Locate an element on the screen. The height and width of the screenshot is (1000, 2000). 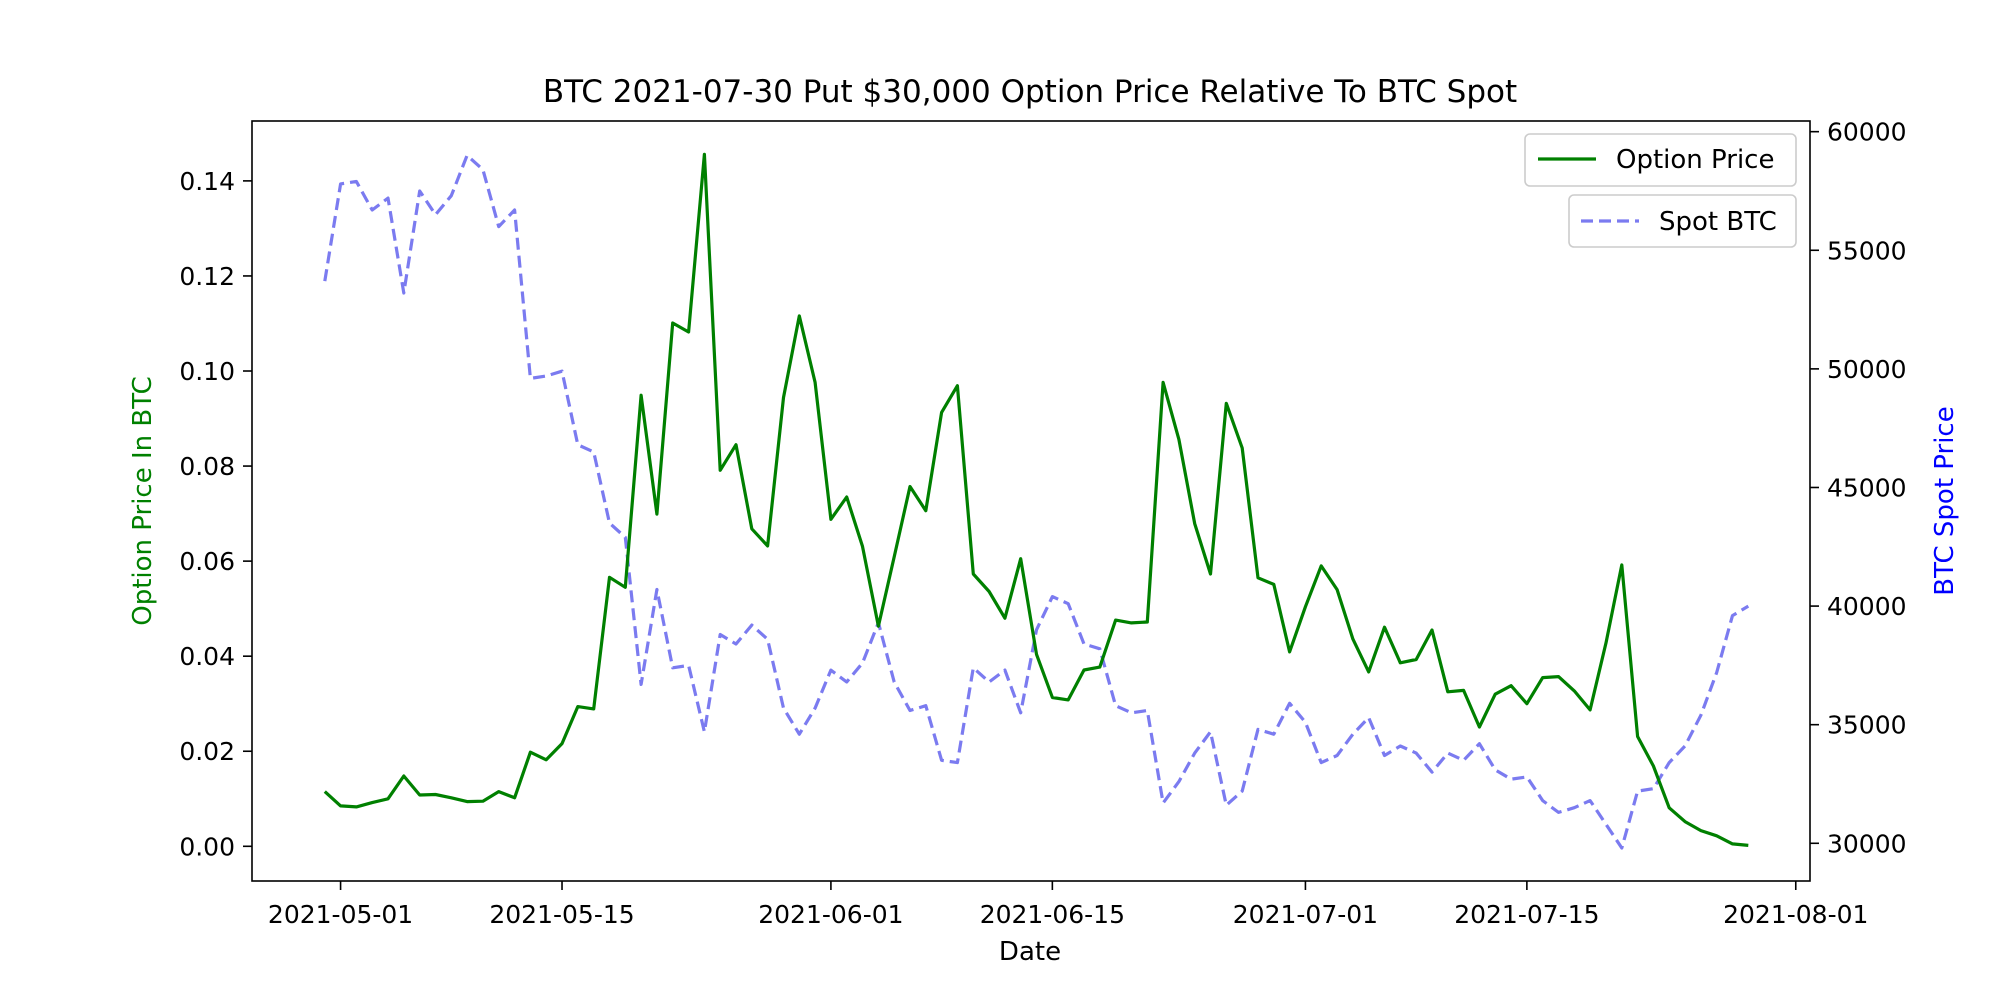
y-left-tick-label: 0.14 is located at coordinates (207, 181).